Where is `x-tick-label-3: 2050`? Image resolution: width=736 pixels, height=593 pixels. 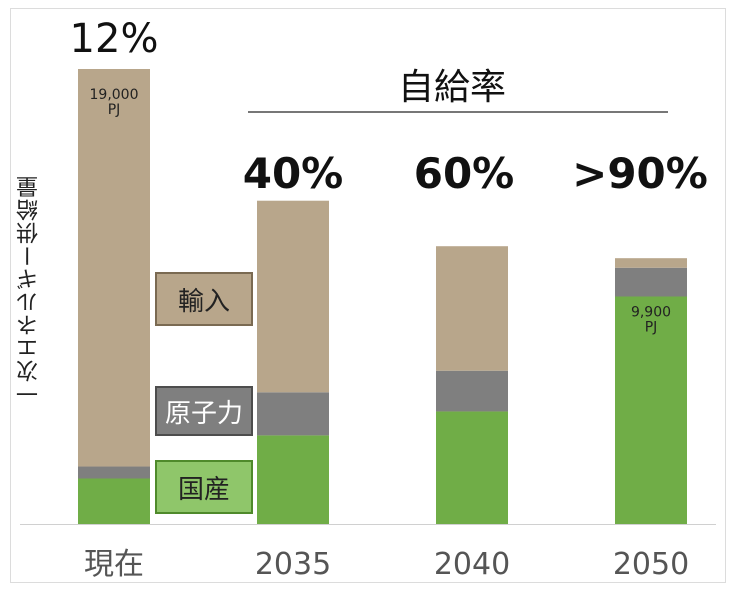
x-tick-label-3: 2050 is located at coordinates (651, 564).